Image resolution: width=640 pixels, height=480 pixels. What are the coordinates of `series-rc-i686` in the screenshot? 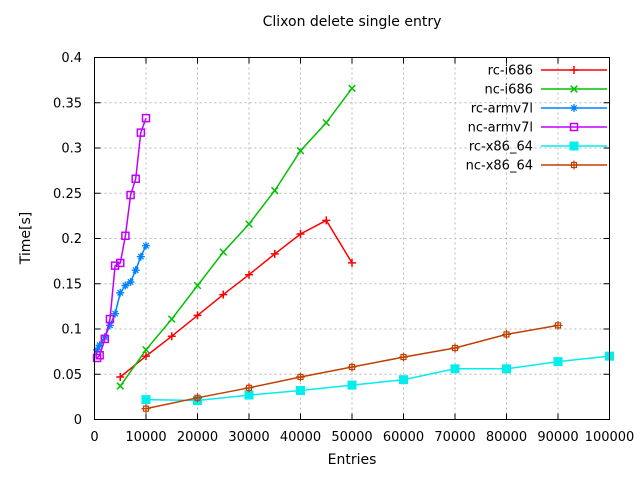 It's located at (236, 298).